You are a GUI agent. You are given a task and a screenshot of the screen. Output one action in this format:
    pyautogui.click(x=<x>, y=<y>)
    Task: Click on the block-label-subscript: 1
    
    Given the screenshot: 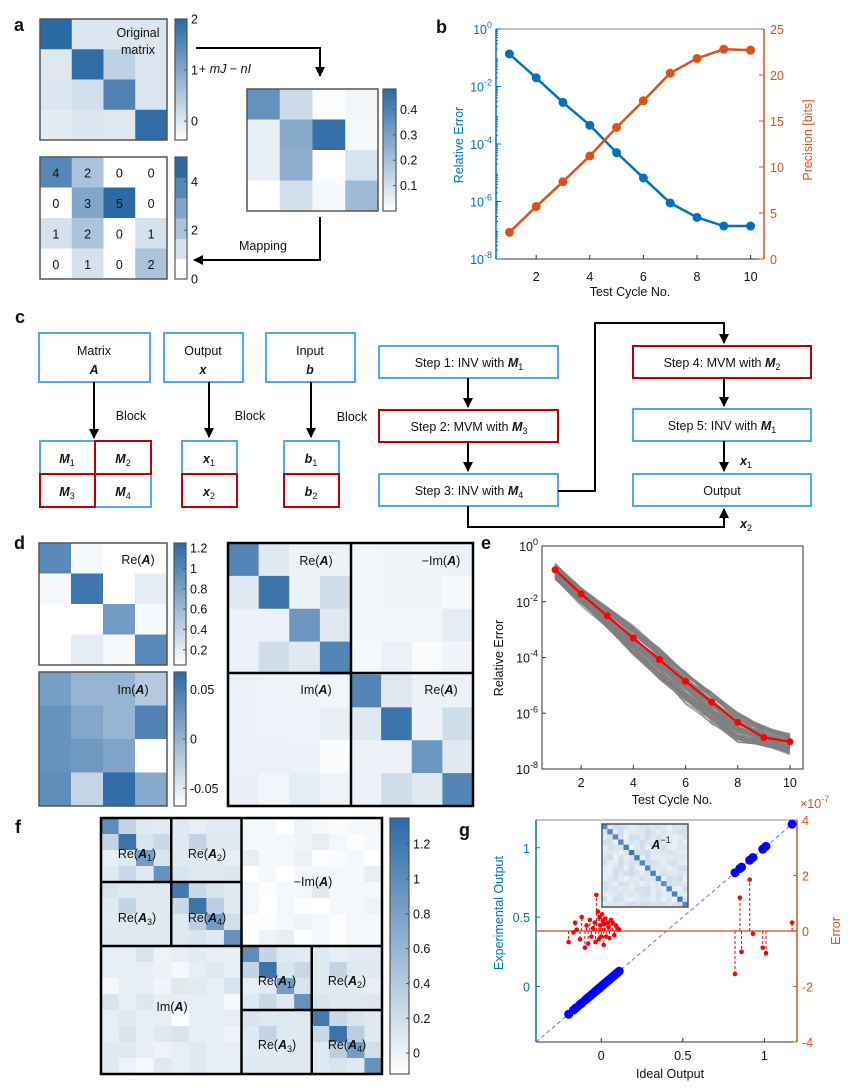 What is the action you would take?
    pyautogui.click(x=149, y=858)
    